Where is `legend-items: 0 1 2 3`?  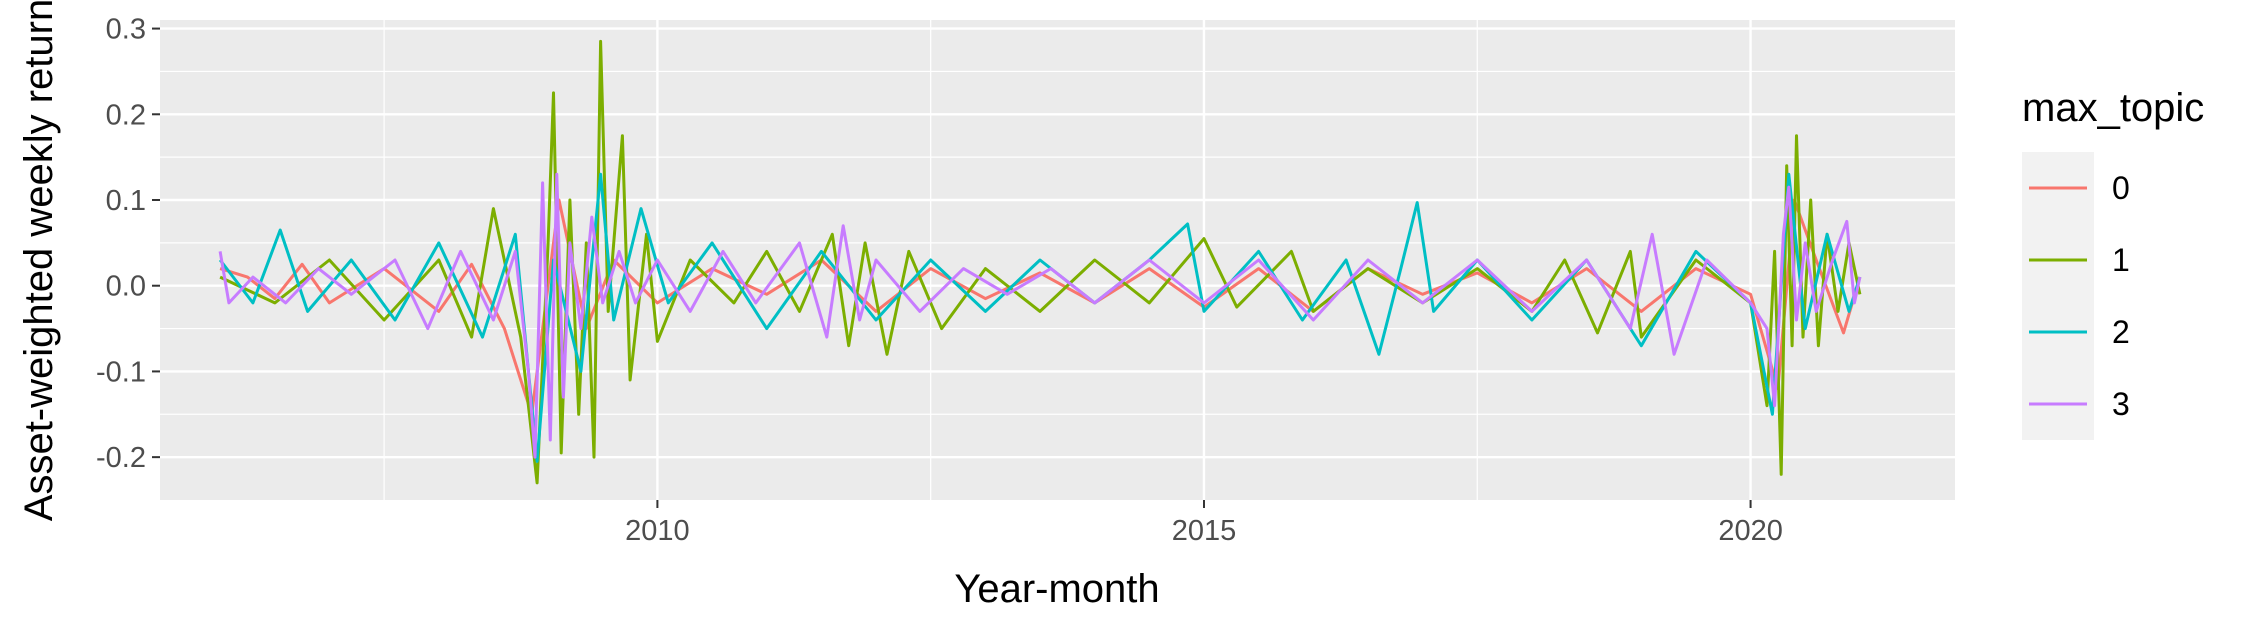 legend-items: 0 1 2 3 is located at coordinates (2079, 296).